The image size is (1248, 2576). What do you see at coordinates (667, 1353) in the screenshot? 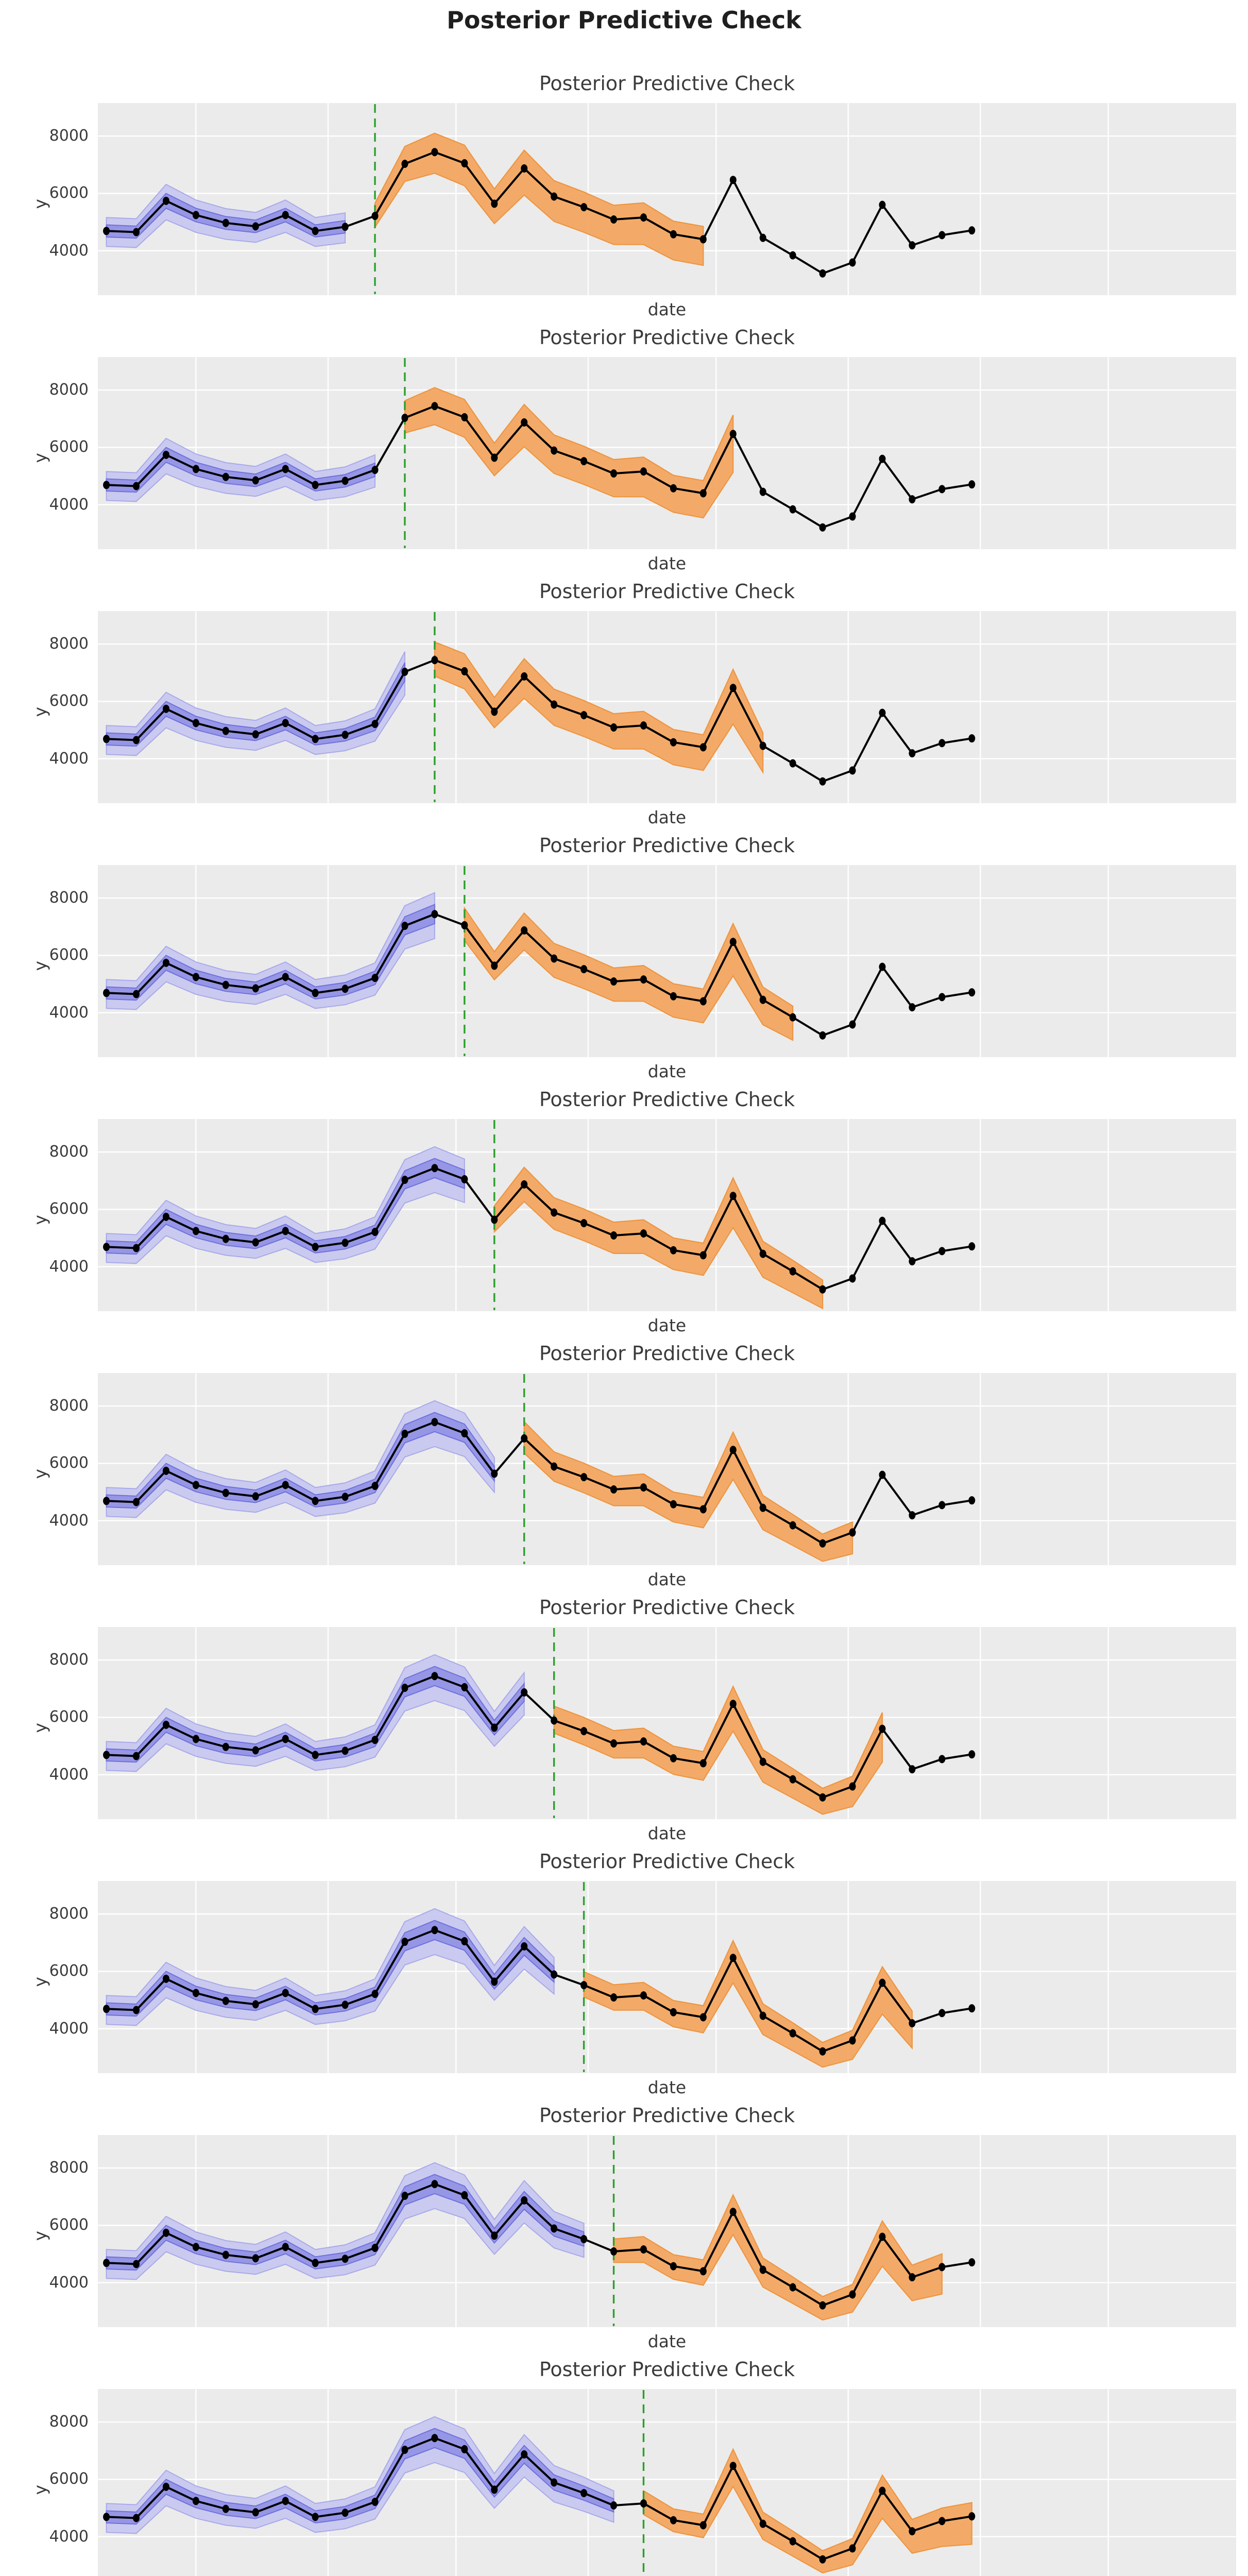
I see `subplot-title: Posterior Predictive Check` at bounding box center [667, 1353].